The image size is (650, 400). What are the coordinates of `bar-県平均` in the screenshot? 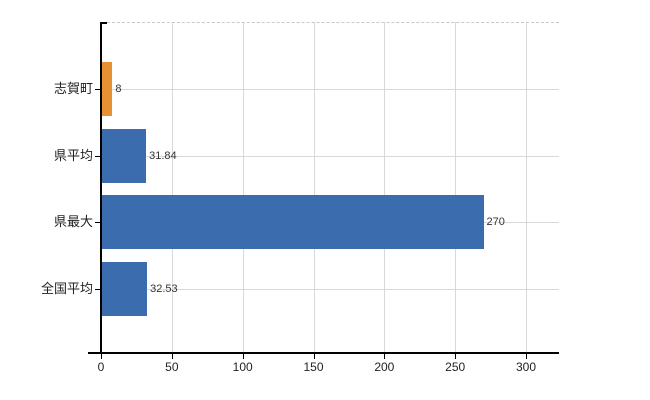 It's located at (124, 155).